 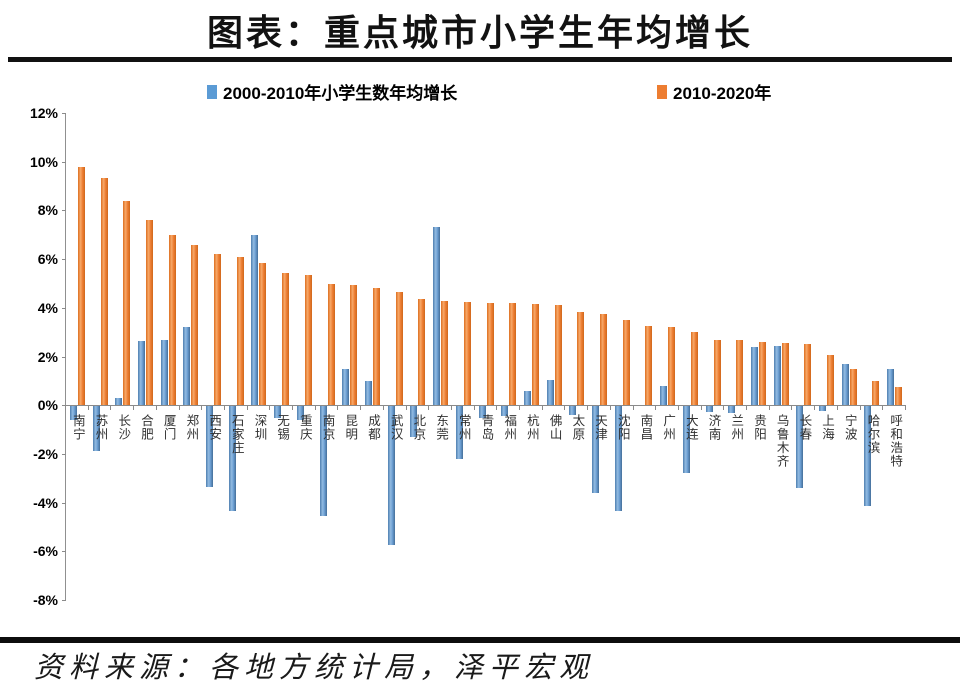 What do you see at coordinates (509, 427) in the screenshot?
I see `x-axis-label: 福州` at bounding box center [509, 427].